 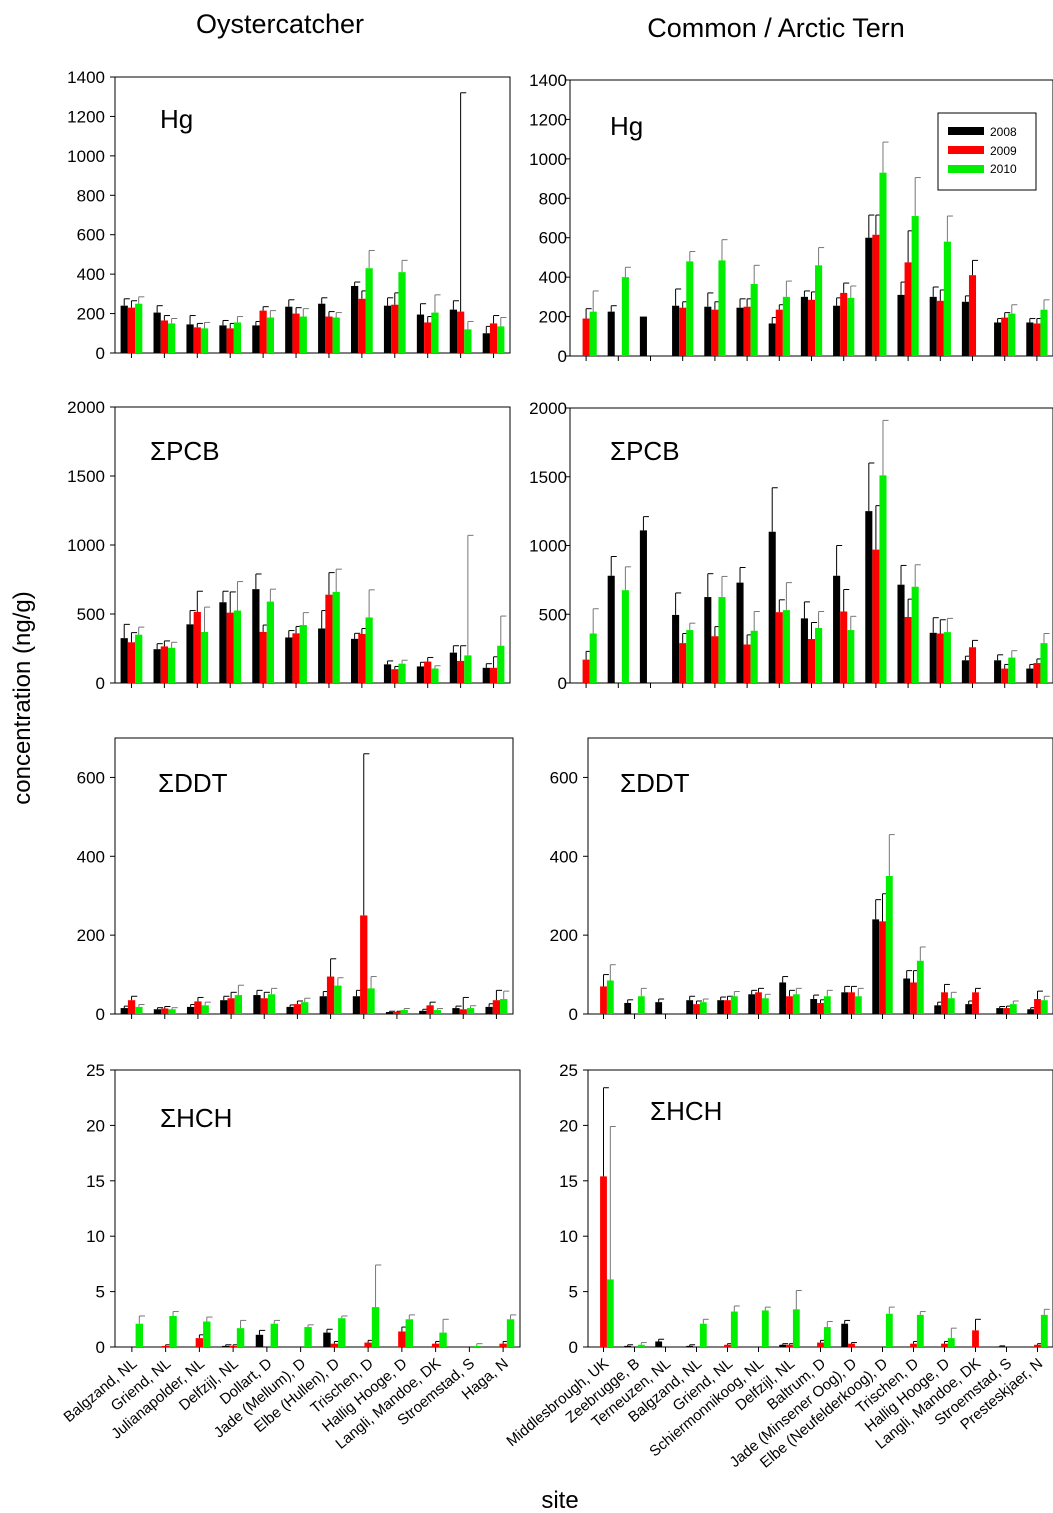 I want to click on y-tick-label: 5, so click(x=100, y=1292).